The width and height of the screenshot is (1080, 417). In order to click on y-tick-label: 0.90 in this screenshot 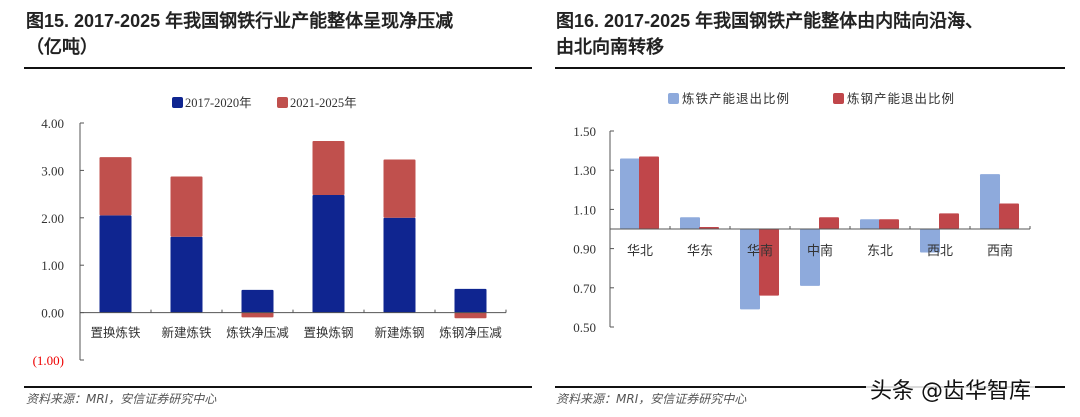, I will do `click(584, 249)`.